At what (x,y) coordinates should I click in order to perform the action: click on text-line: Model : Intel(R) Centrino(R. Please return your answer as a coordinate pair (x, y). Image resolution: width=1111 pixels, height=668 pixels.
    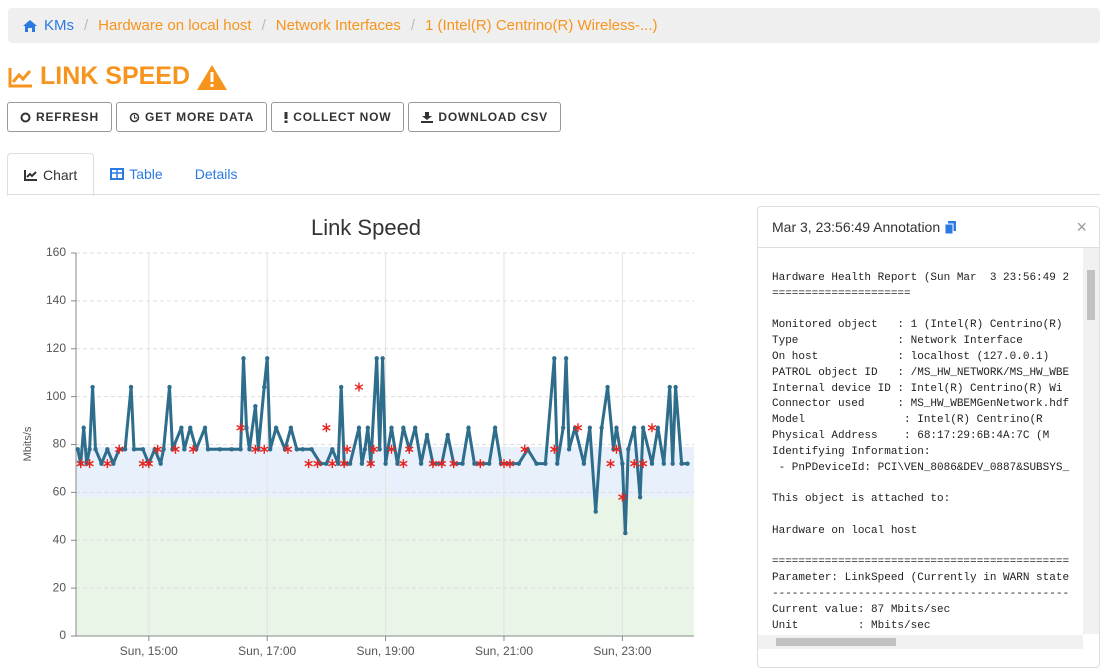
    Looking at the image, I should click on (927, 421).